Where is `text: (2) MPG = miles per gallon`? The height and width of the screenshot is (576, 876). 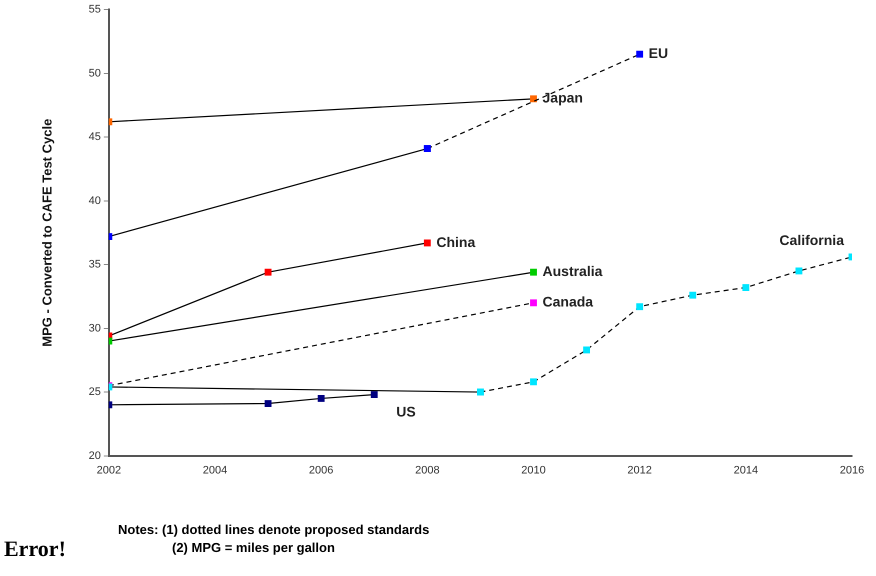
text: (2) MPG = miles per gallon is located at coordinates (253, 547).